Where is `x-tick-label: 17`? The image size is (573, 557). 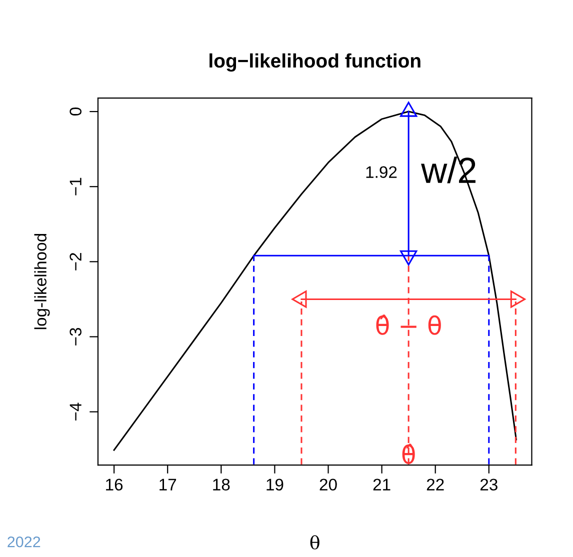
x-tick-label: 17 is located at coordinates (168, 484).